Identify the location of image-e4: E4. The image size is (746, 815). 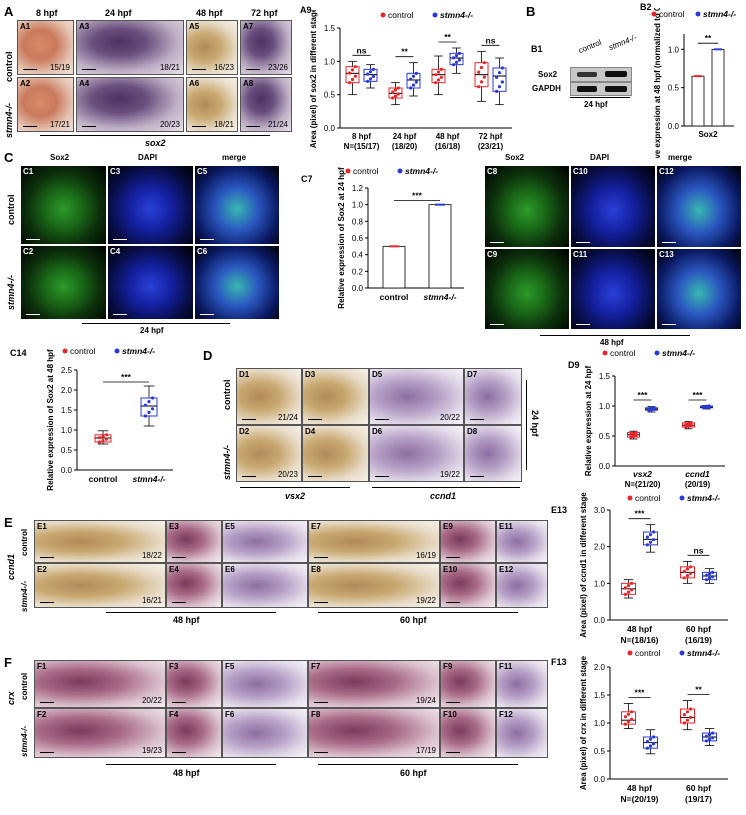
(194, 585).